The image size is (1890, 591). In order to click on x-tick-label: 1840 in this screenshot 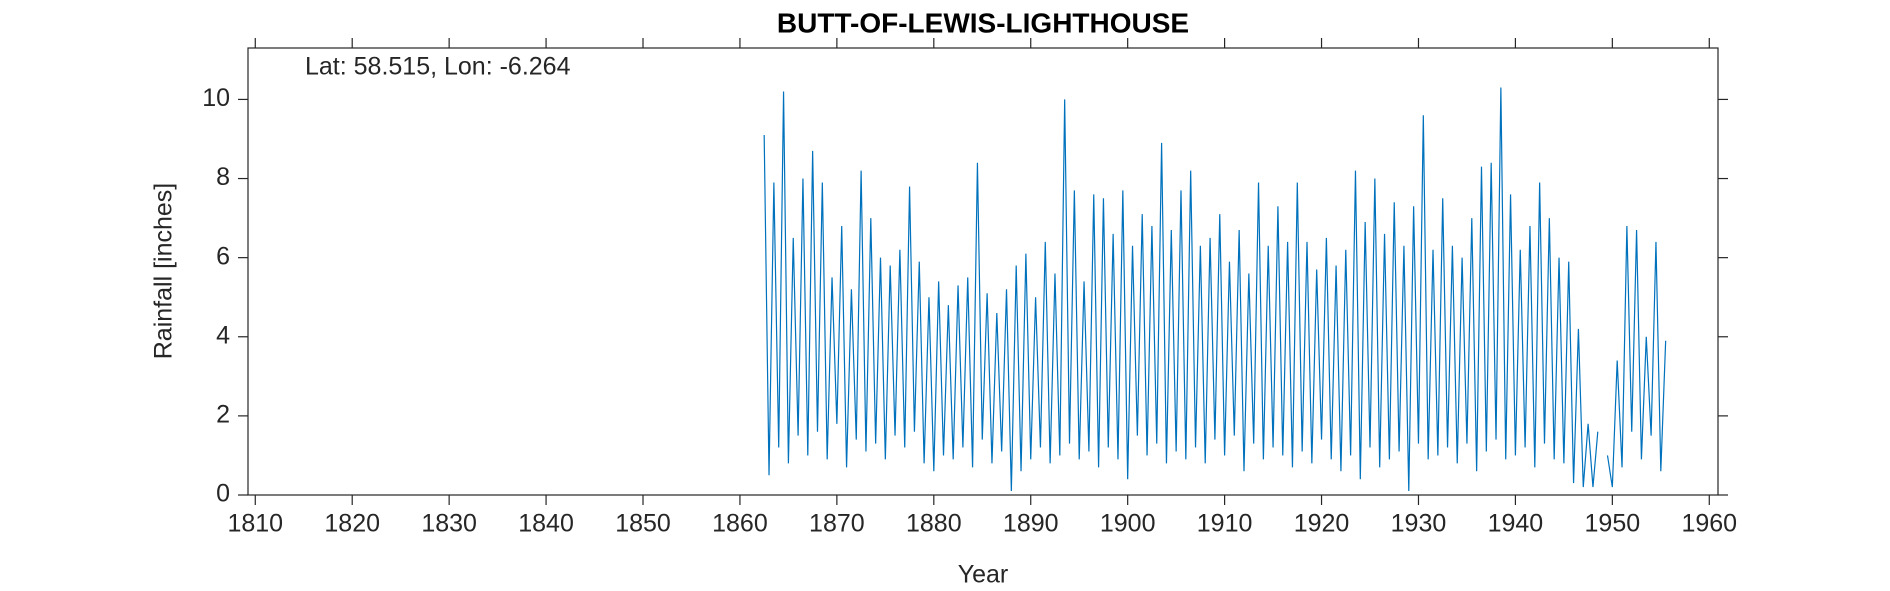, I will do `click(546, 524)`.